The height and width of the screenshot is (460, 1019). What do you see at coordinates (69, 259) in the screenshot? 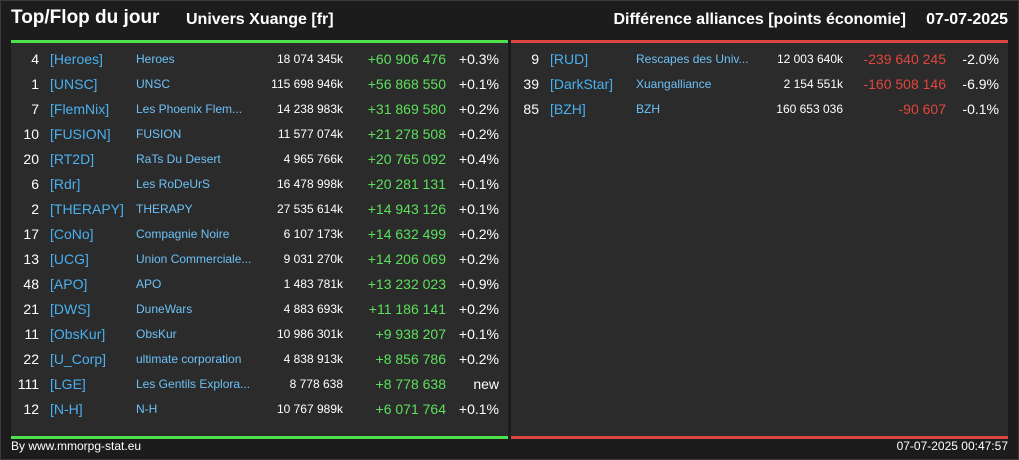
I see `alliance-tag-link: [UCG]` at bounding box center [69, 259].